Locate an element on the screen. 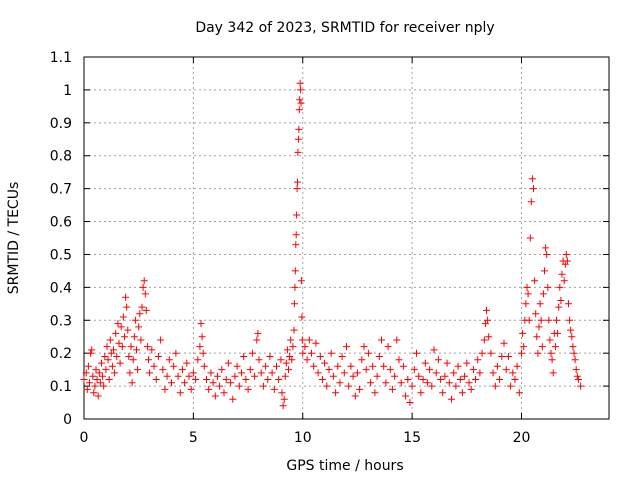 The height and width of the screenshot is (480, 640). y-tick-label: 0.2 is located at coordinates (61, 354).